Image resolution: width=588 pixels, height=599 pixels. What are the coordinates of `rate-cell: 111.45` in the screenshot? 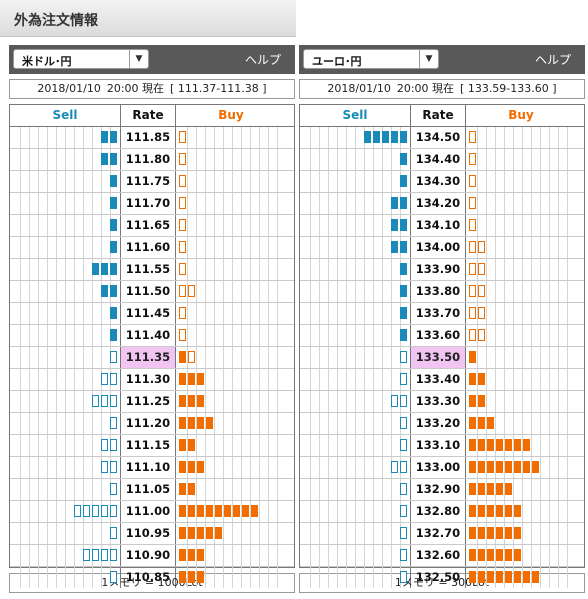 It's located at (148, 313).